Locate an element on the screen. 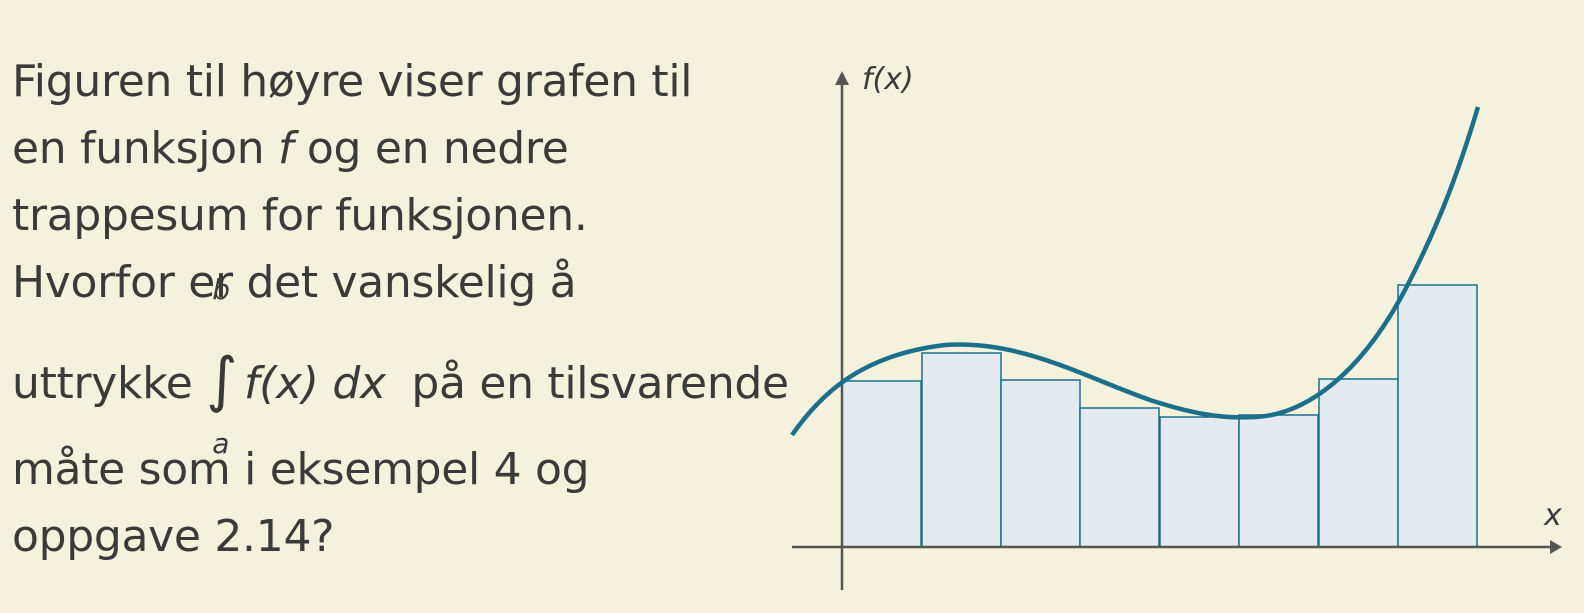 The height and width of the screenshot is (613, 1584). text-line-5-start: uttrykke is located at coordinates (102, 383).